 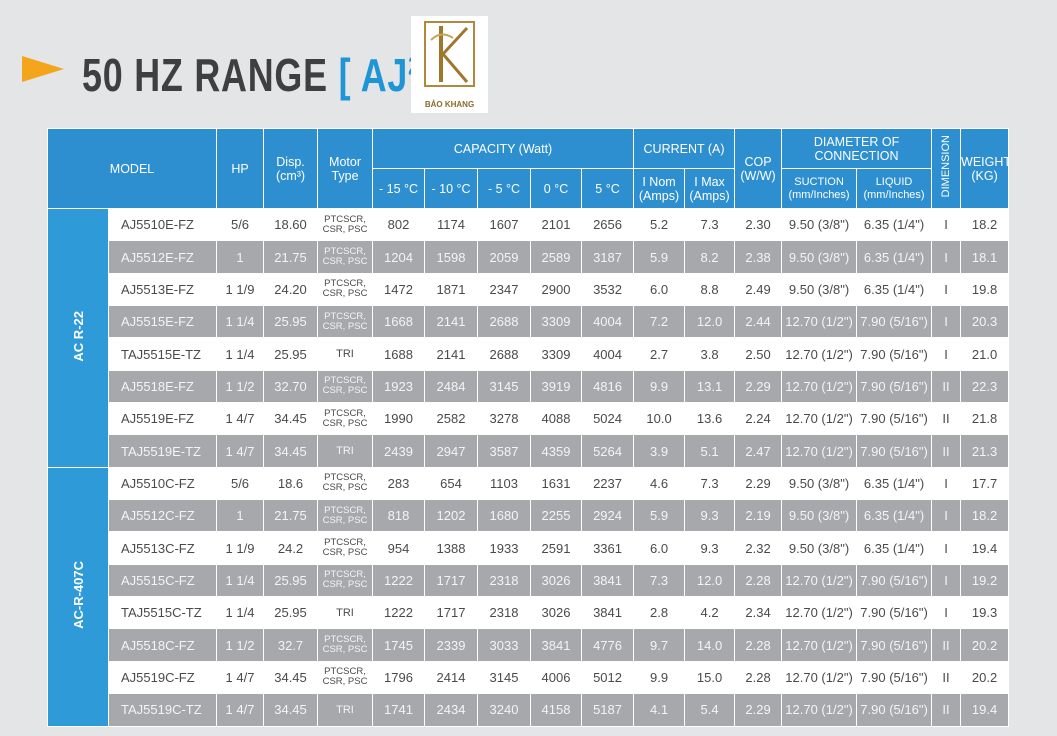 I want to click on header-motor: Motor Type, so click(x=345, y=168).